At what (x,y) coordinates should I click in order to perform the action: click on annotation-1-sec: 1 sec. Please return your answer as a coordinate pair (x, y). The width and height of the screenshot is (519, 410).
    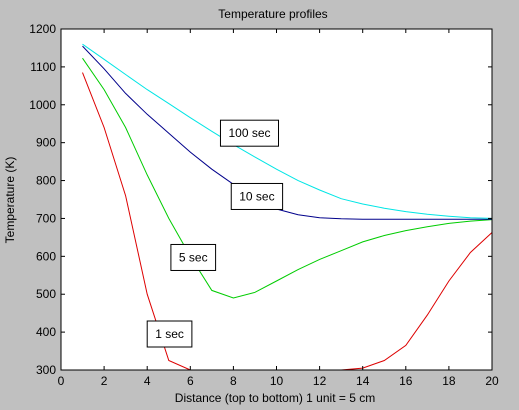
    Looking at the image, I should click on (169, 334).